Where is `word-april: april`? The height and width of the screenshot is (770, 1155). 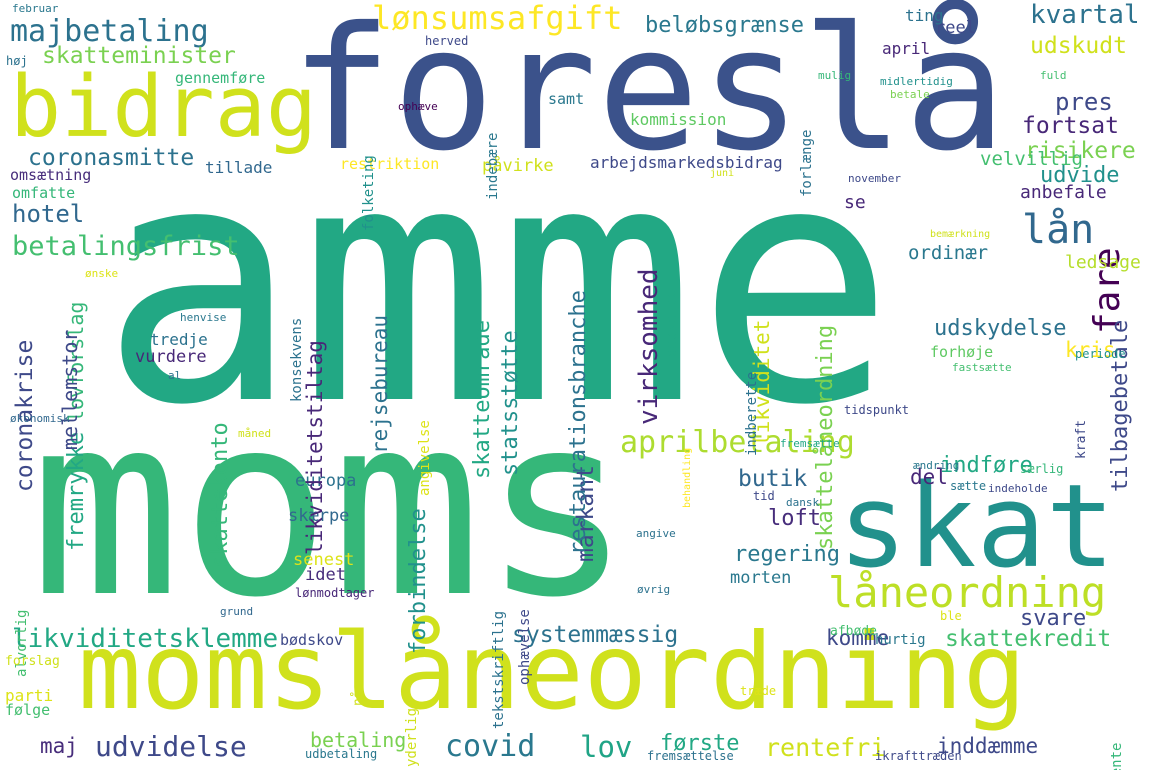
word-april: april is located at coordinates (906, 48).